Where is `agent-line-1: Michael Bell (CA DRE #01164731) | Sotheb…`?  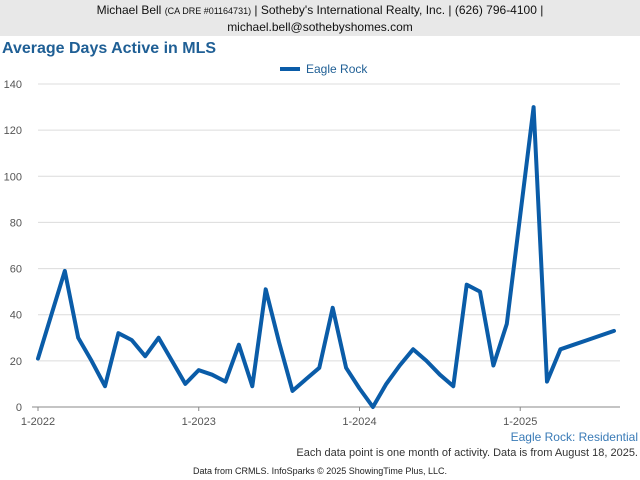 agent-line-1: Michael Bell (CA DRE #01164731) | Sotheb… is located at coordinates (320, 10).